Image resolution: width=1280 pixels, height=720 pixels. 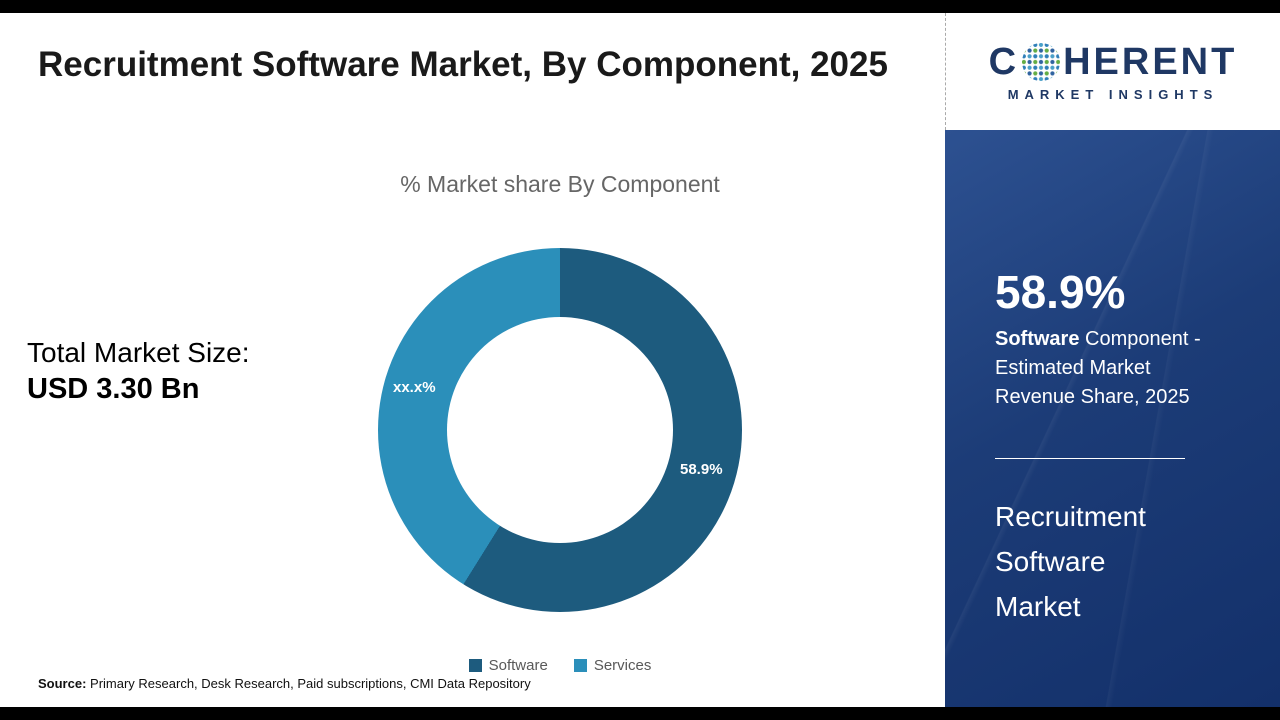 What do you see at coordinates (62, 683) in the screenshot?
I see `source-label: Source:` at bounding box center [62, 683].